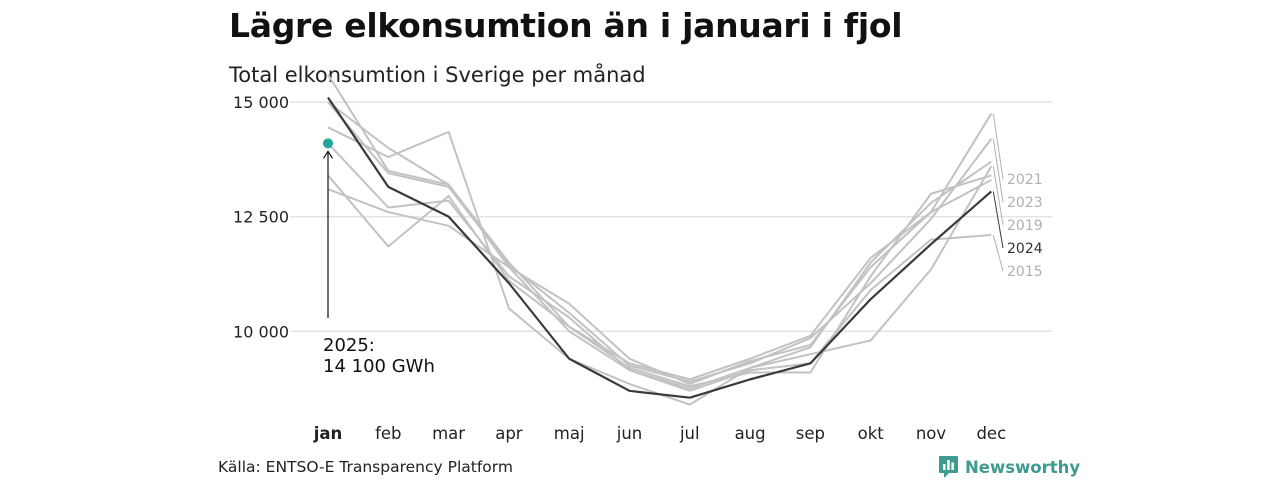 The image size is (1280, 480). Describe the element at coordinates (659, 433) in the screenshot. I see `x-axis-ticks: jan feb mar apr maj jun jul aug sep okt nov dec` at that location.